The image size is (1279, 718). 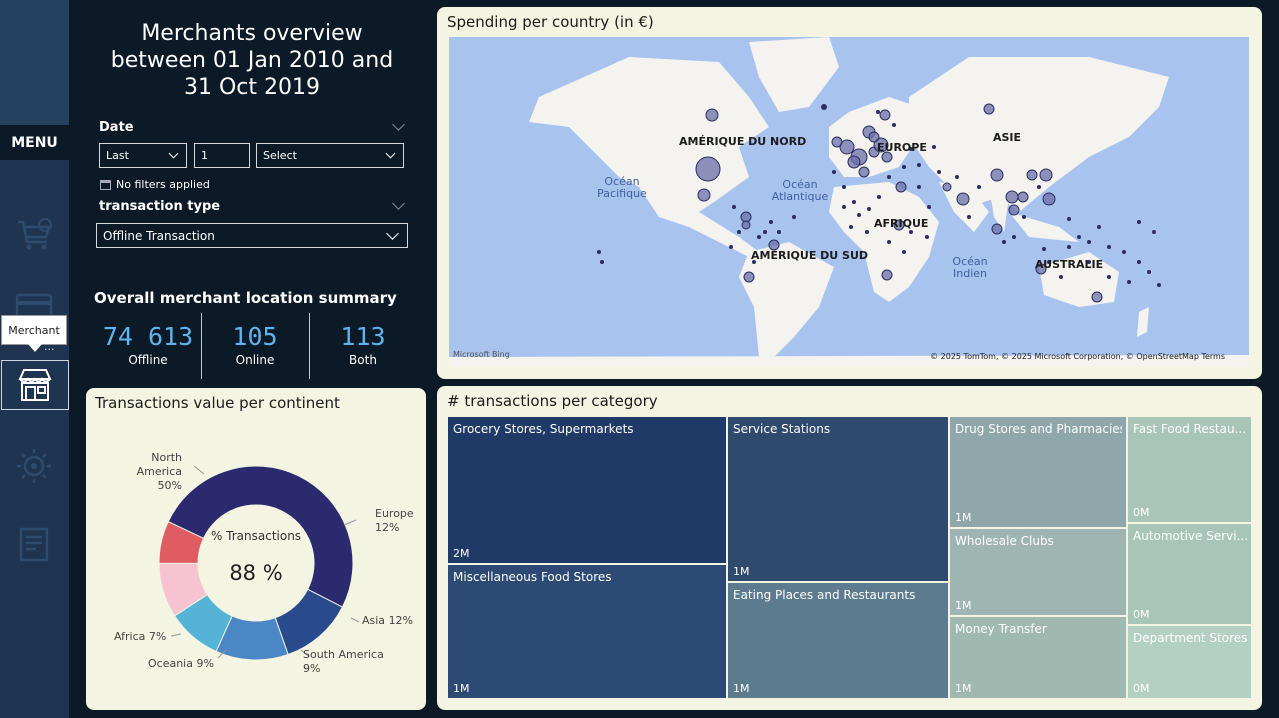 I want to click on store-icon, so click(x=35, y=385).